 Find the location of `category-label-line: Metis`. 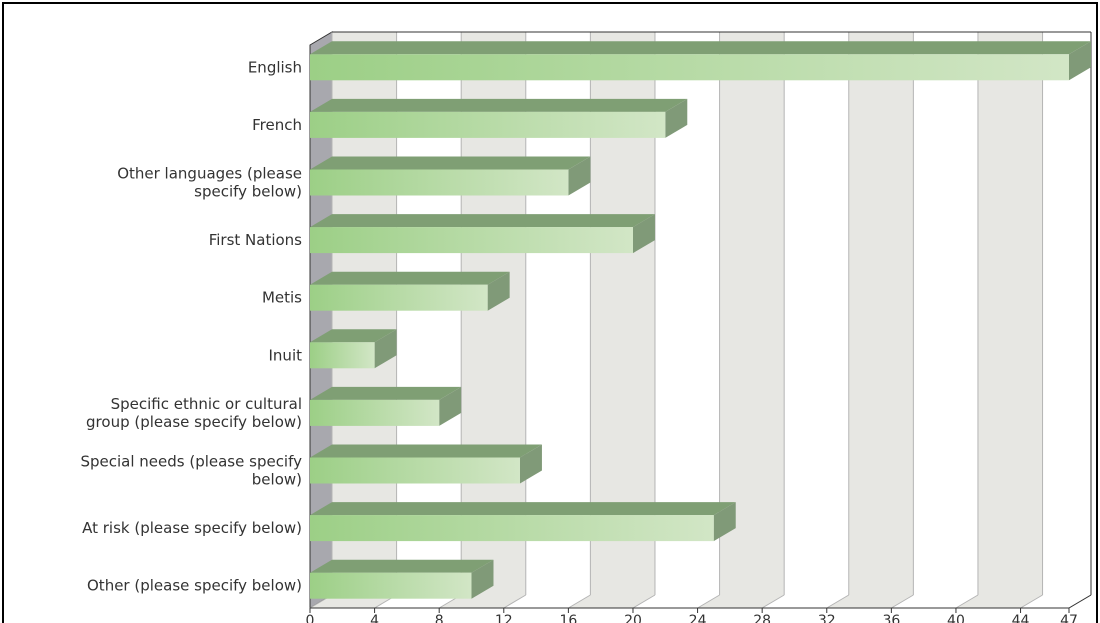

category-label-line: Metis is located at coordinates (282, 298).